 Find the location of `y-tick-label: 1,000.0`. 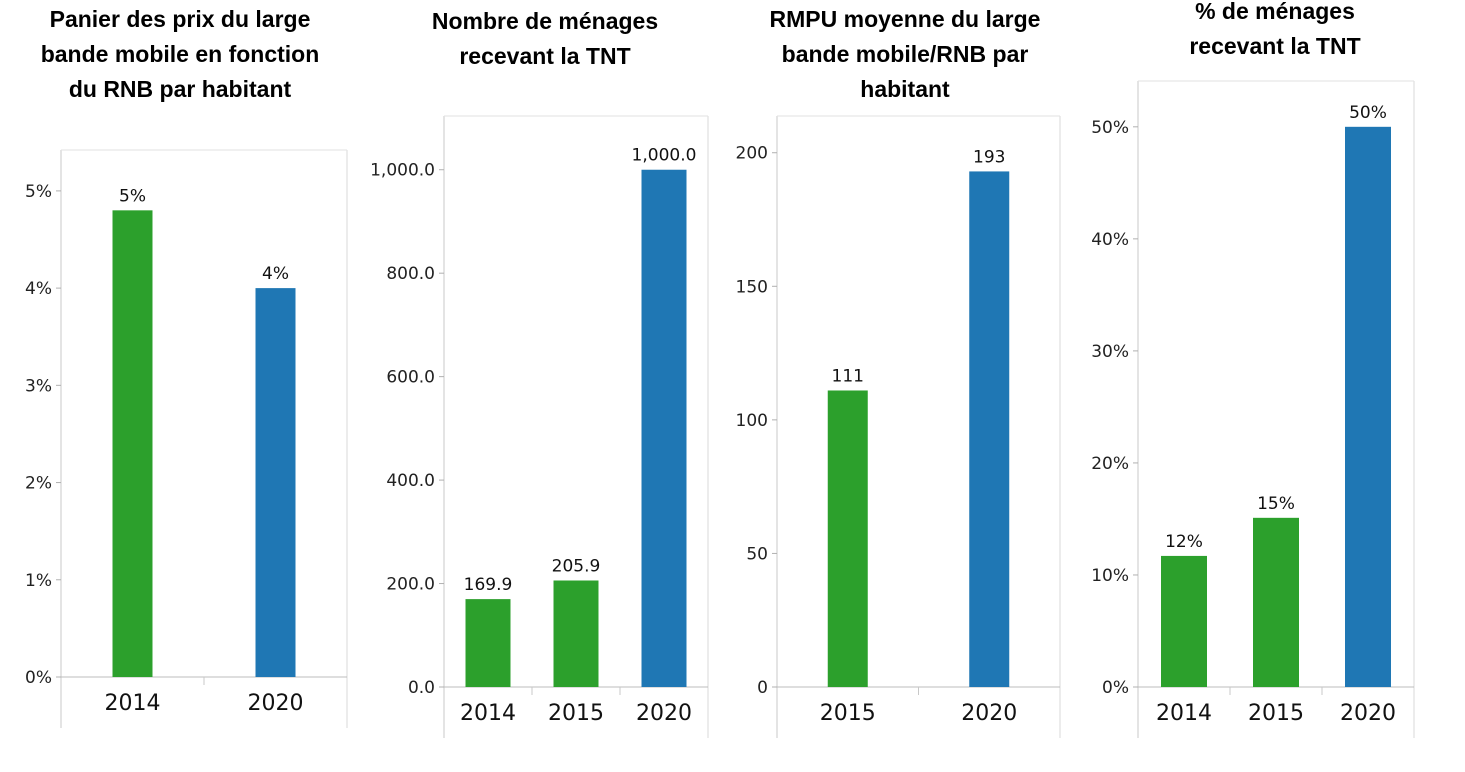

y-tick-label: 1,000.0 is located at coordinates (402, 171).